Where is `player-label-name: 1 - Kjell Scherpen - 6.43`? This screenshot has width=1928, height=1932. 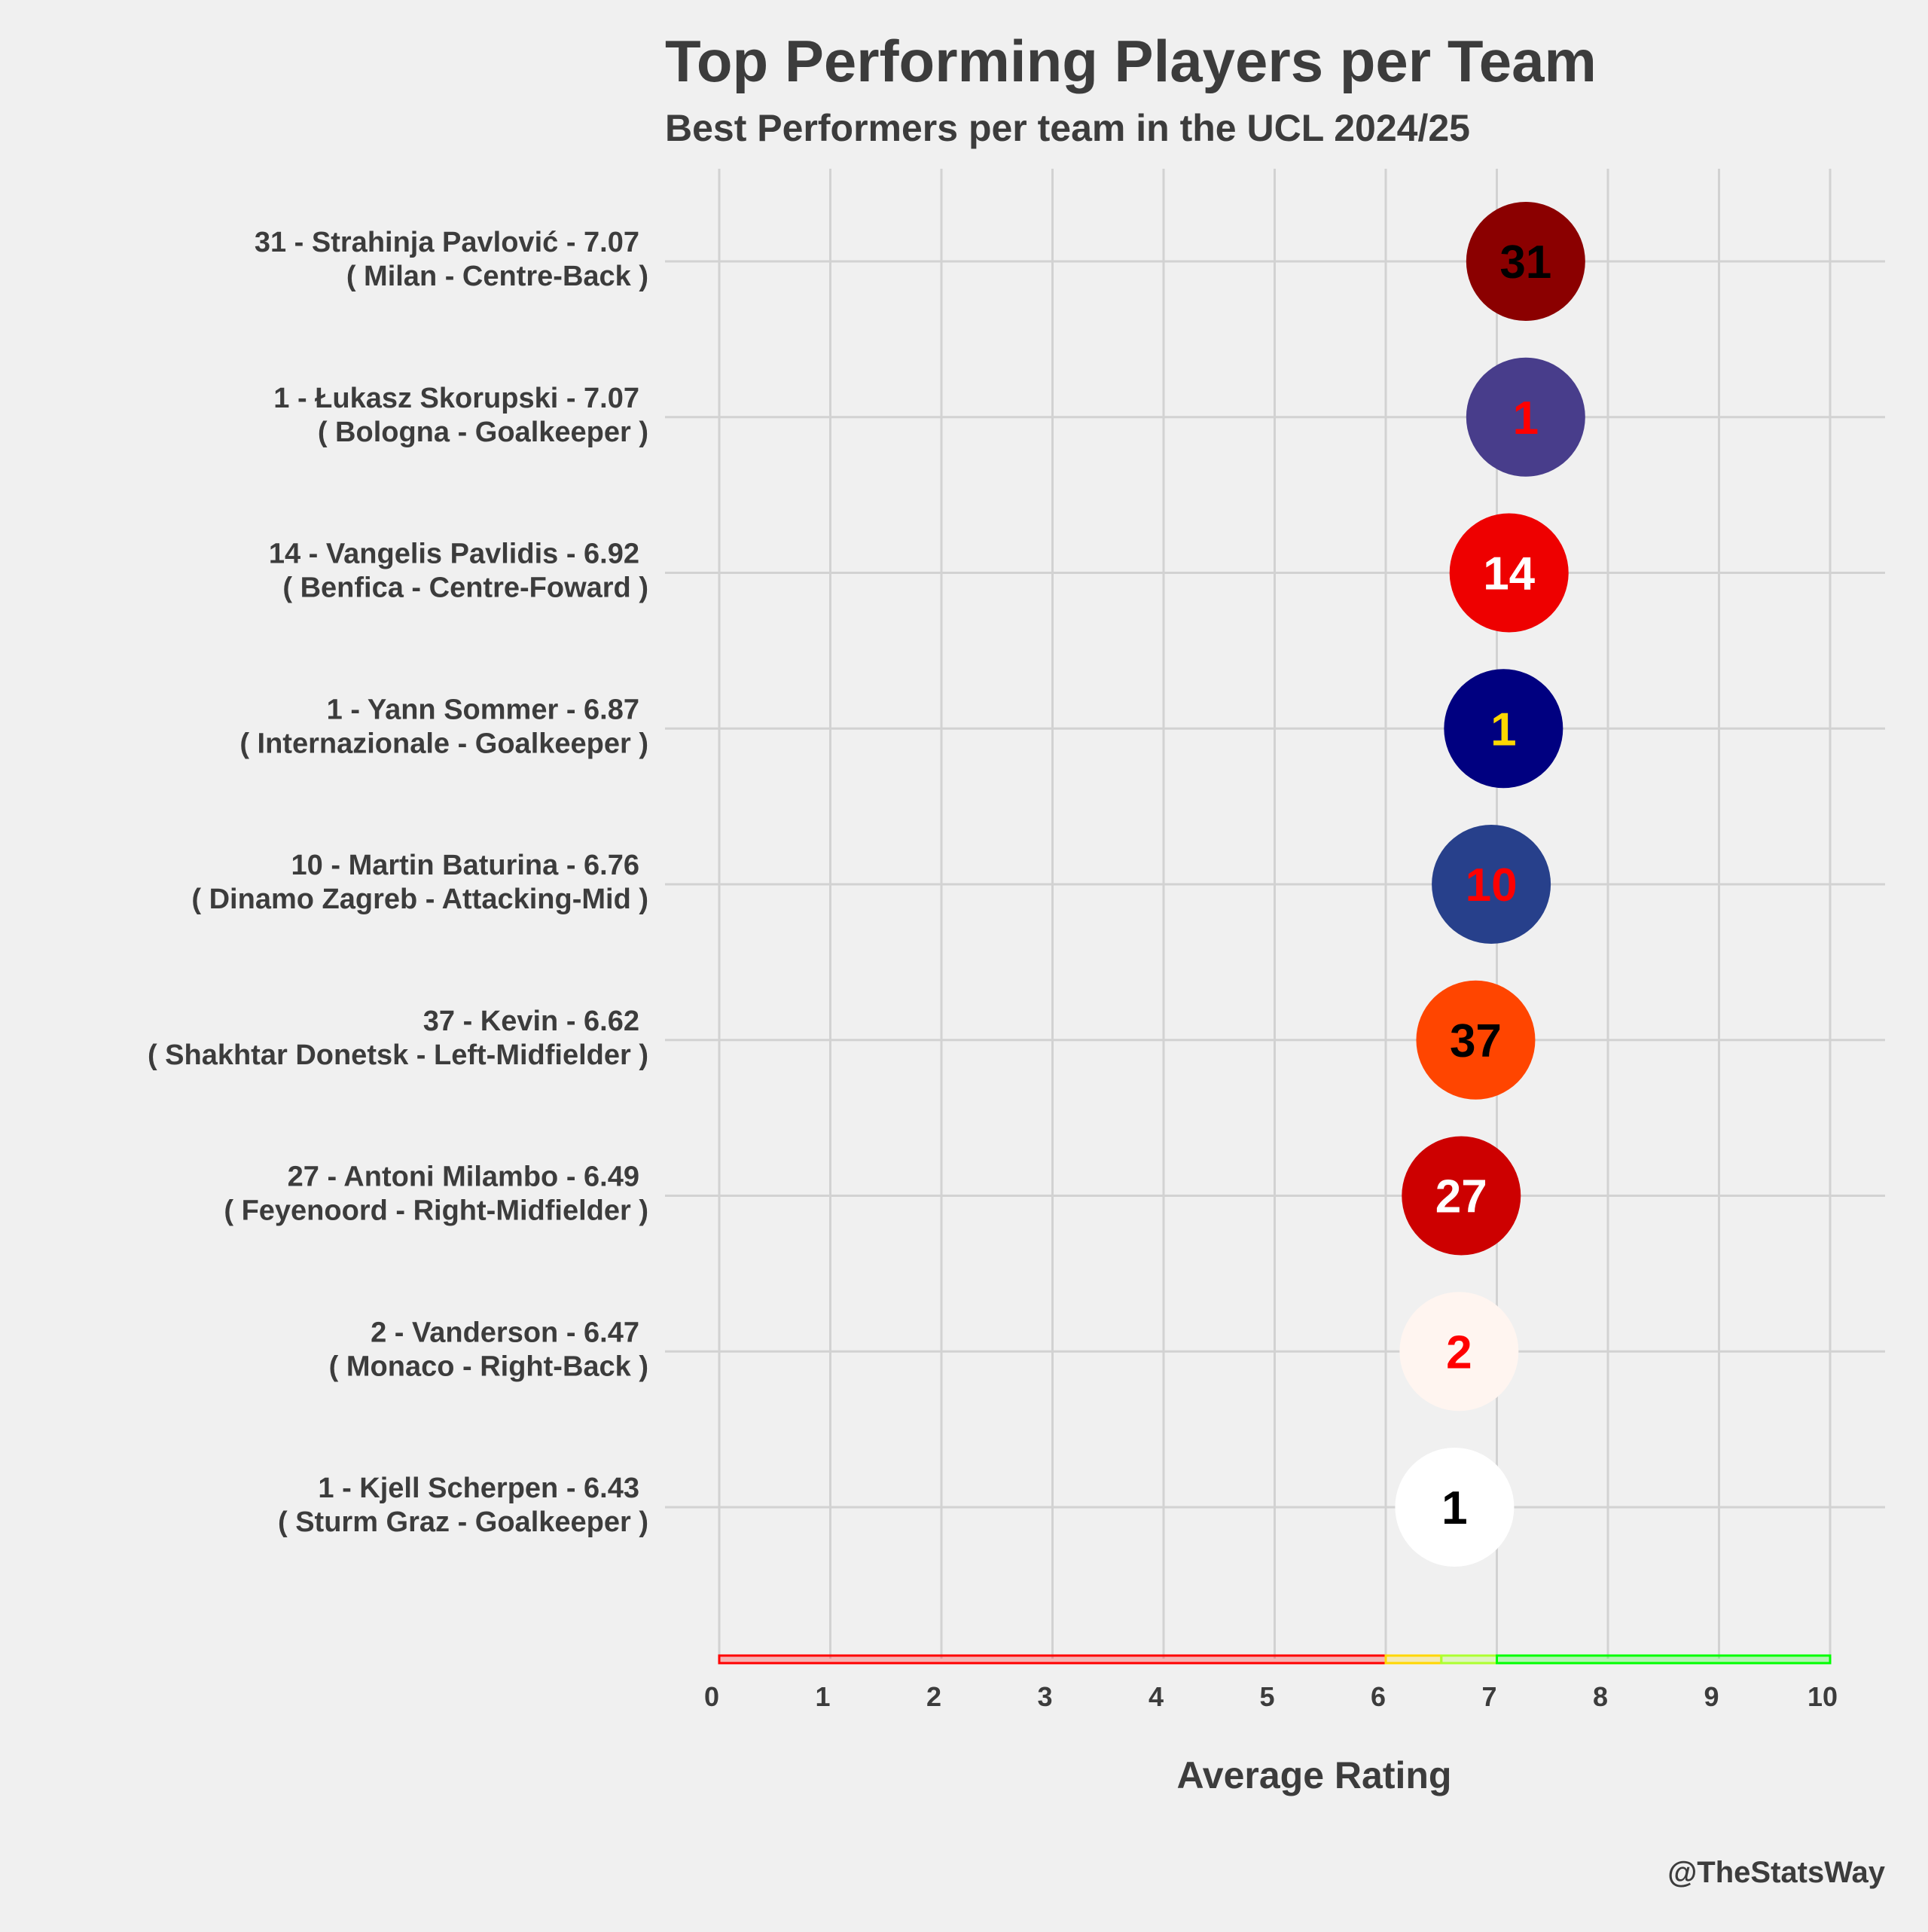
player-label-name: 1 - Kjell Scherpen - 6.43 is located at coordinates (479, 1489).